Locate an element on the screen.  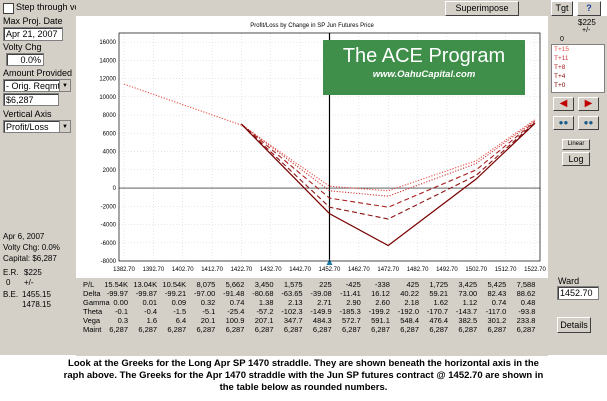
right-value-top: $225 is located at coordinates (587, 22).